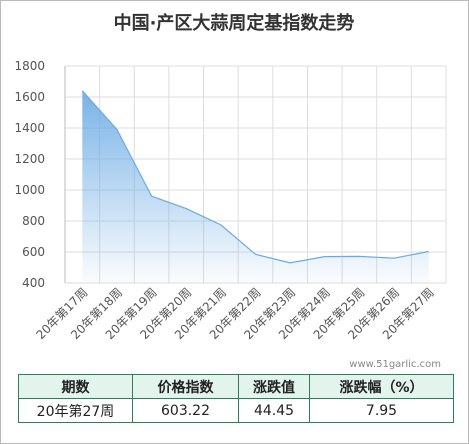 Image resolution: width=469 pixels, height=444 pixels. What do you see at coordinates (395, 364) in the screenshot?
I see `watermark: www.51garlic.com` at bounding box center [395, 364].